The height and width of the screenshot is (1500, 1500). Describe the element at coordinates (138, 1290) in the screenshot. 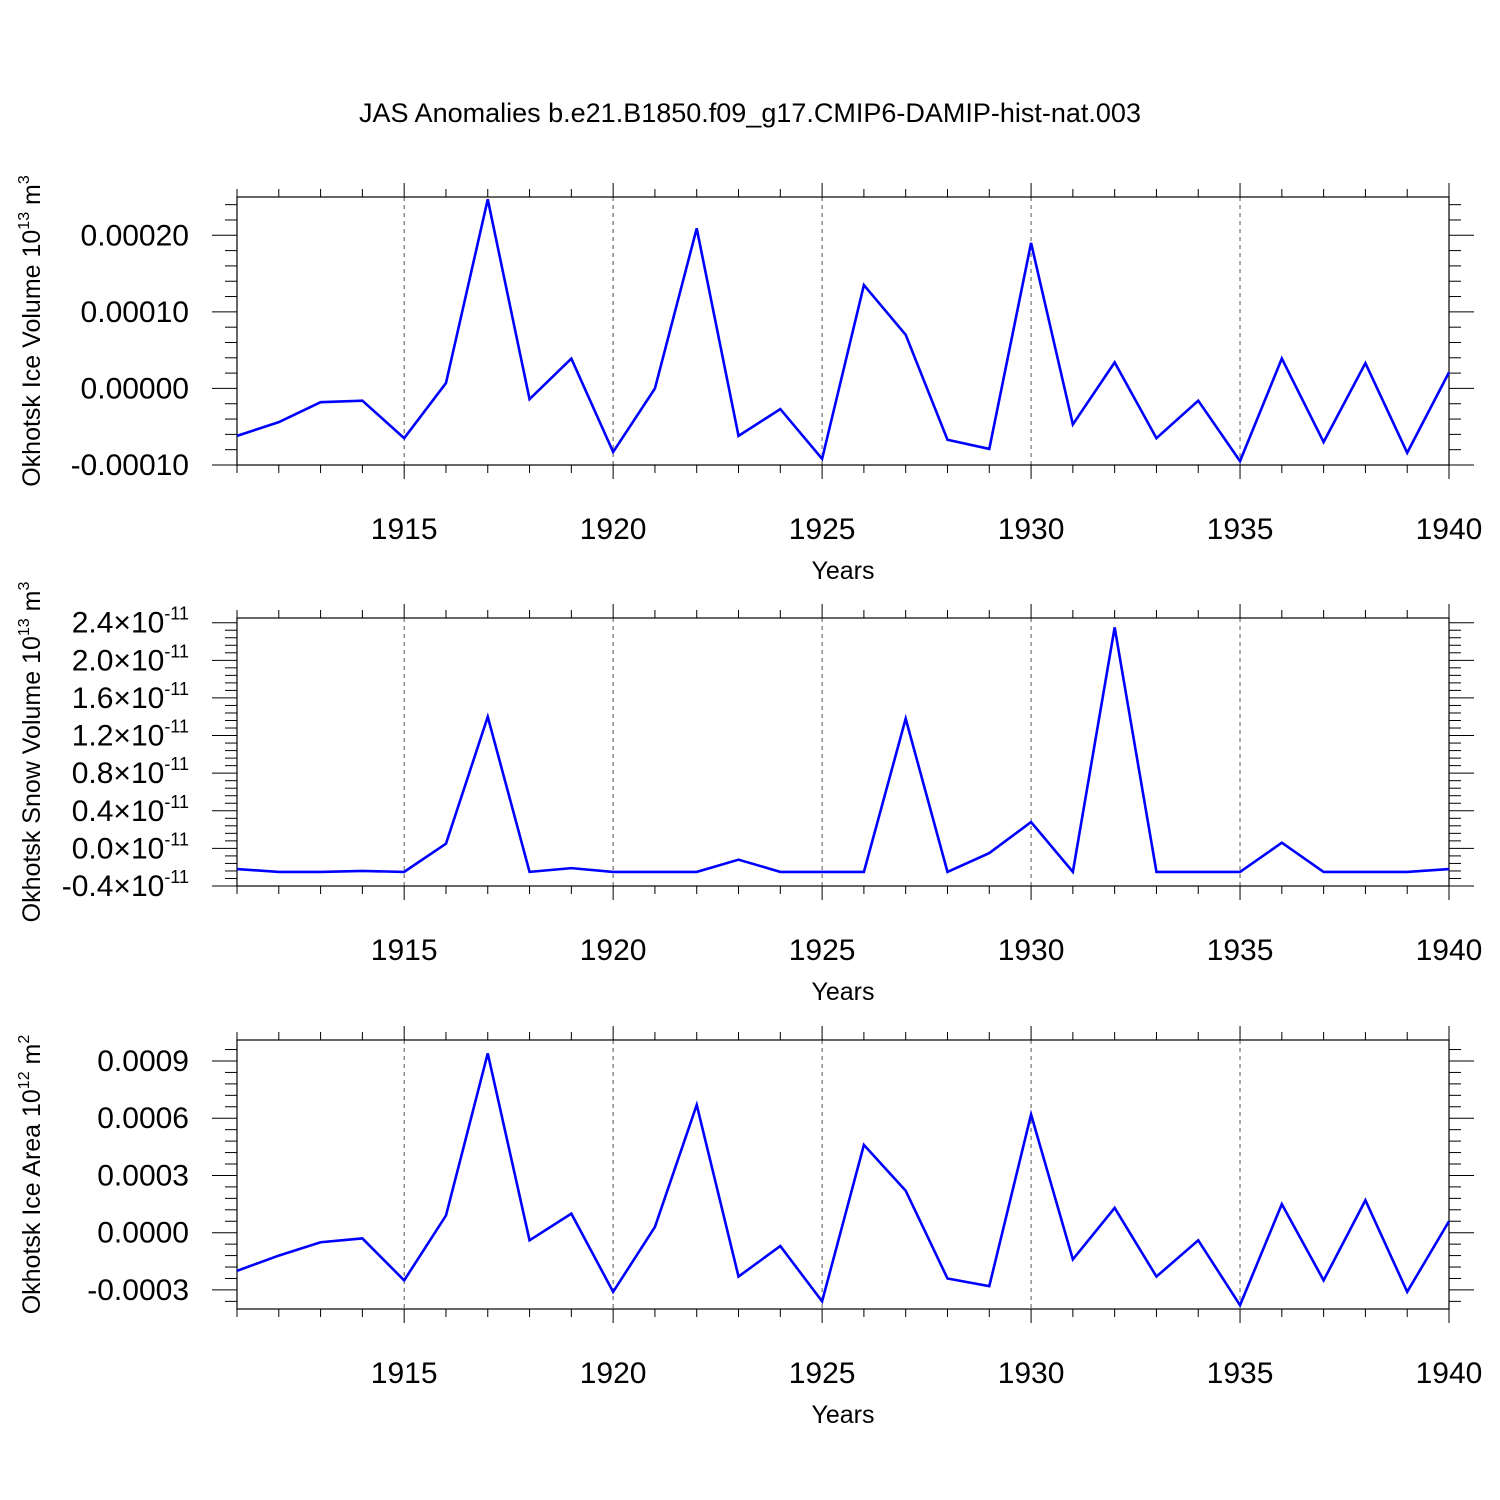

I see `y-tick-label: -0.0003` at that location.